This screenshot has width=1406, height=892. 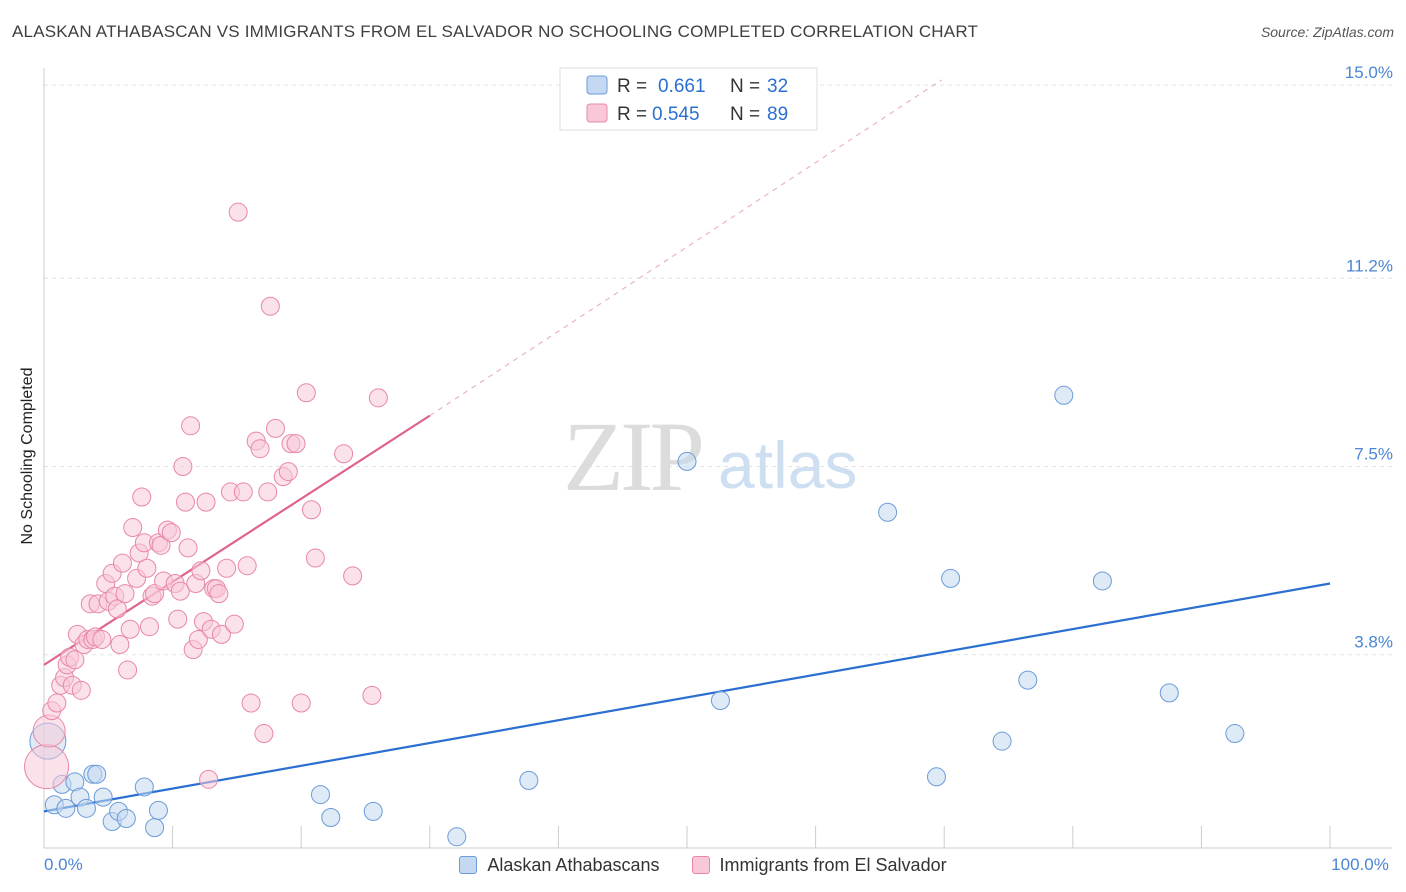 I want to click on legend-swatch-blue, so click(x=597, y=85).